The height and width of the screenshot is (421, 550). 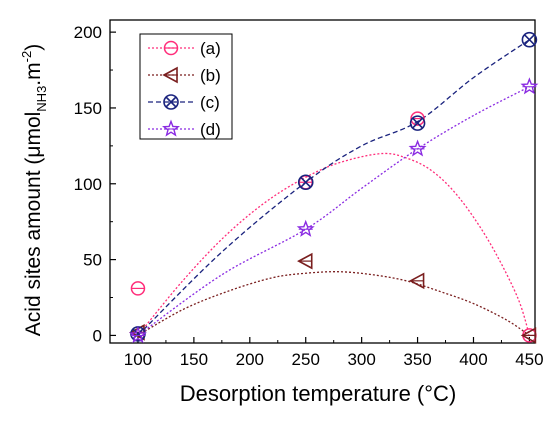 What do you see at coordinates (333, 303) in the screenshot?
I see `series-b-curve` at bounding box center [333, 303].